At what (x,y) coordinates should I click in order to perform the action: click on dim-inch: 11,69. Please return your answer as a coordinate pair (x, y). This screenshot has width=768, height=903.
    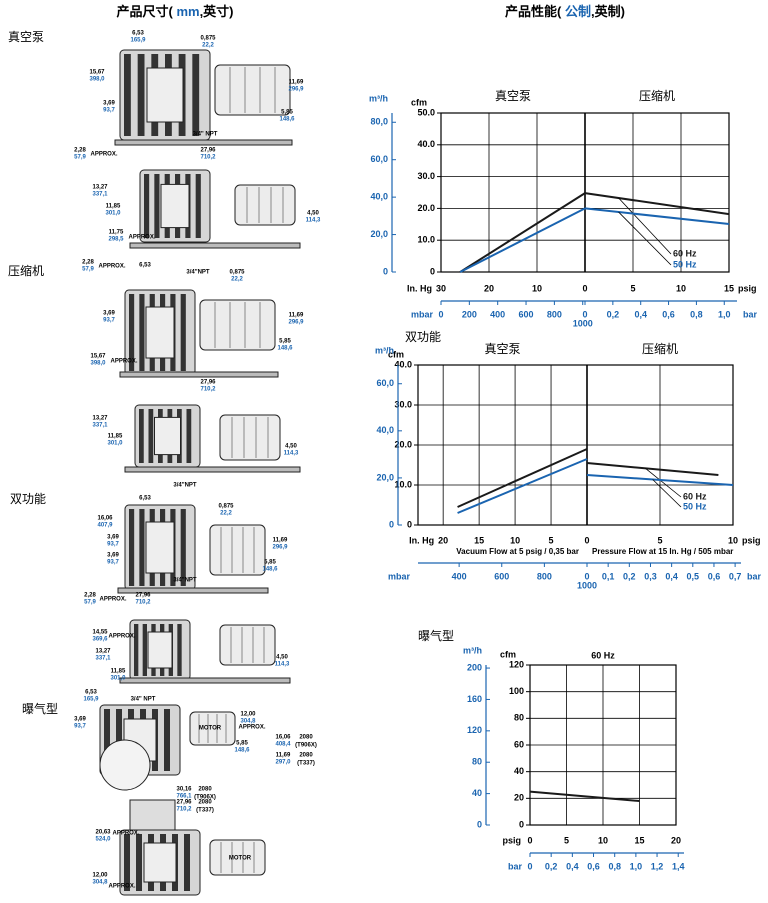
    Looking at the image, I should click on (296, 83).